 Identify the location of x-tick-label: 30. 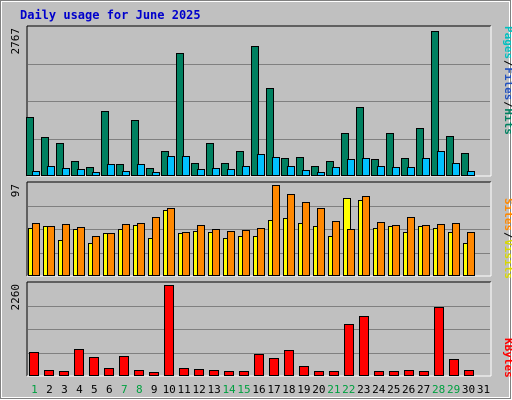
(468, 389).